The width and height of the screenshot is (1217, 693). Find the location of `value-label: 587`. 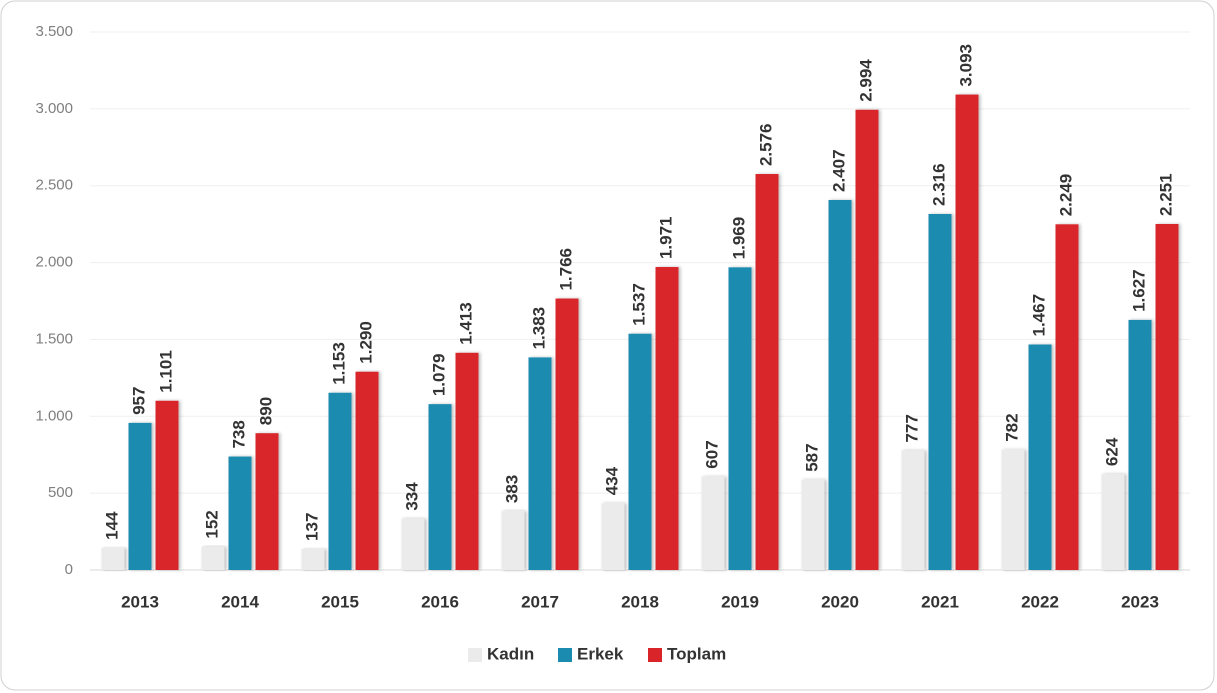

value-label: 587 is located at coordinates (811, 457).